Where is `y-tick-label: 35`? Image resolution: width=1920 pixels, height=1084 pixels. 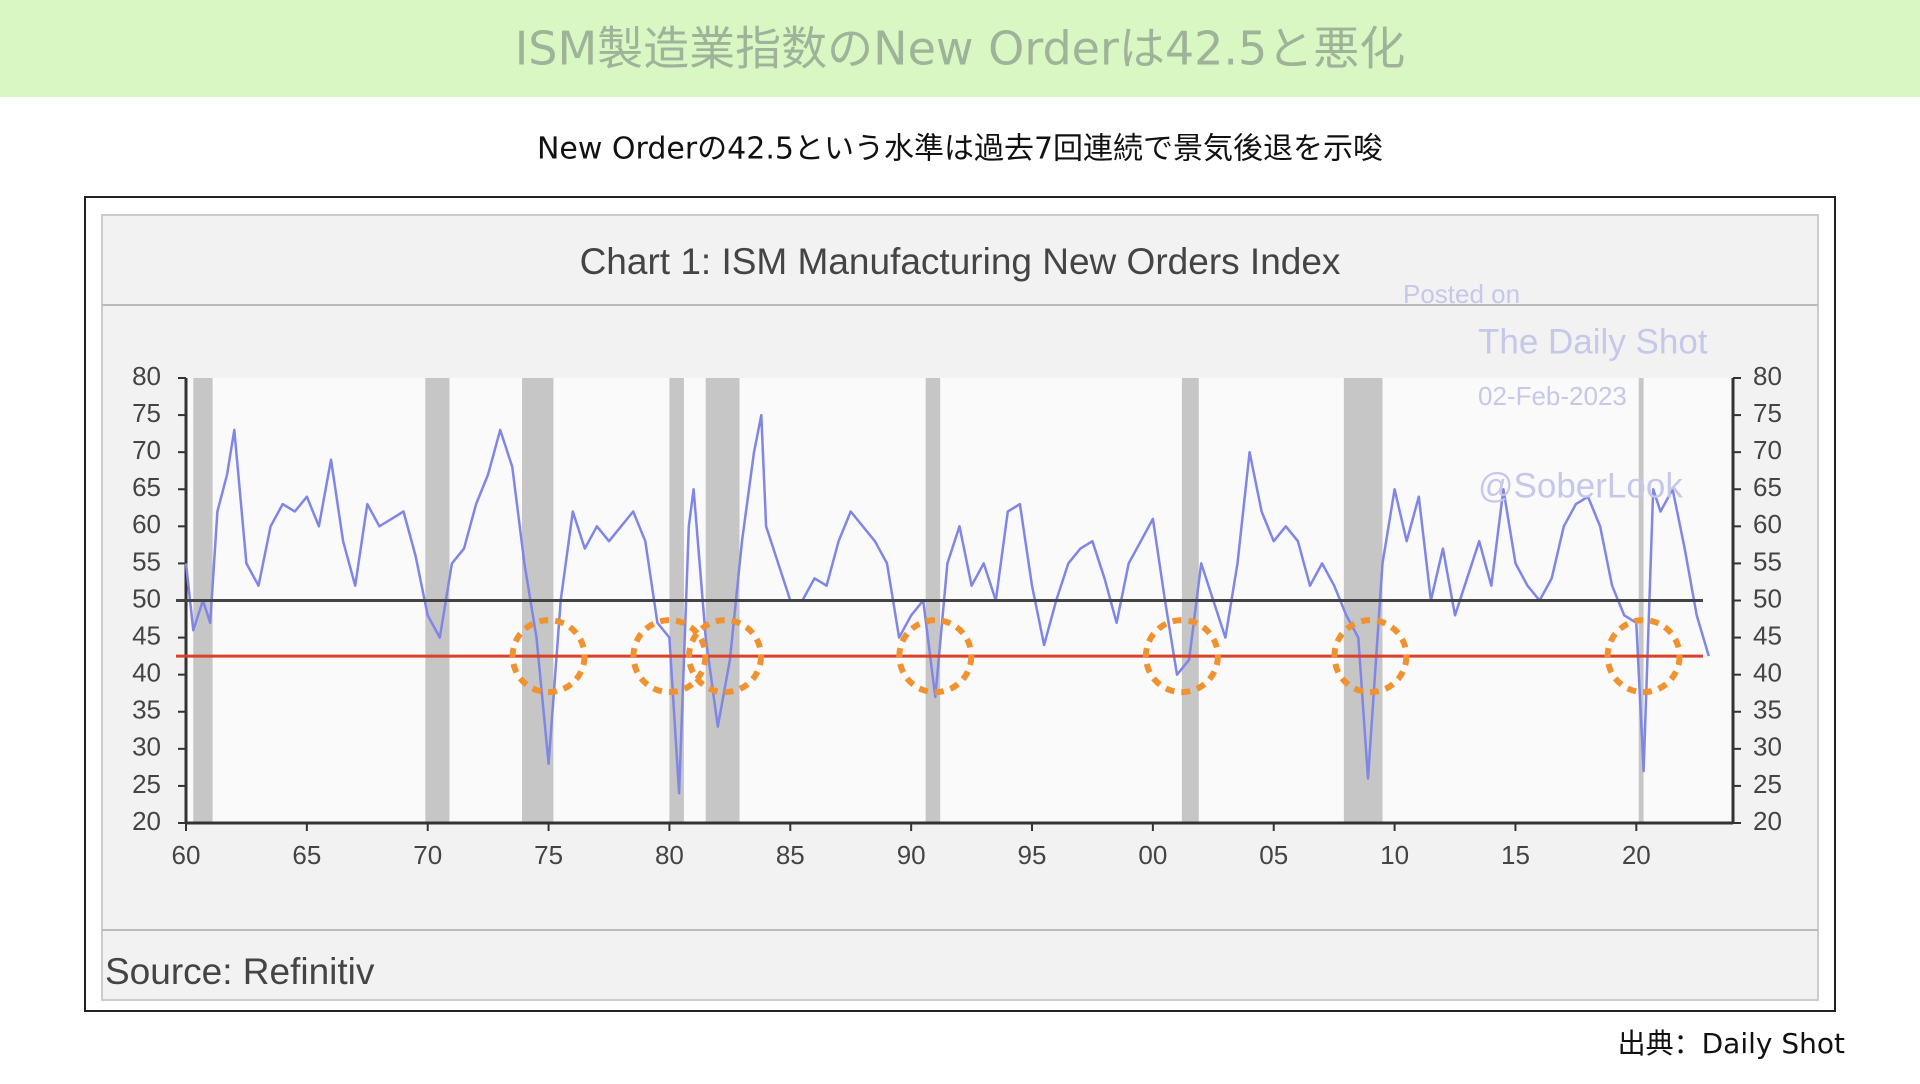
y-tick-label: 35 is located at coordinates (146, 710).